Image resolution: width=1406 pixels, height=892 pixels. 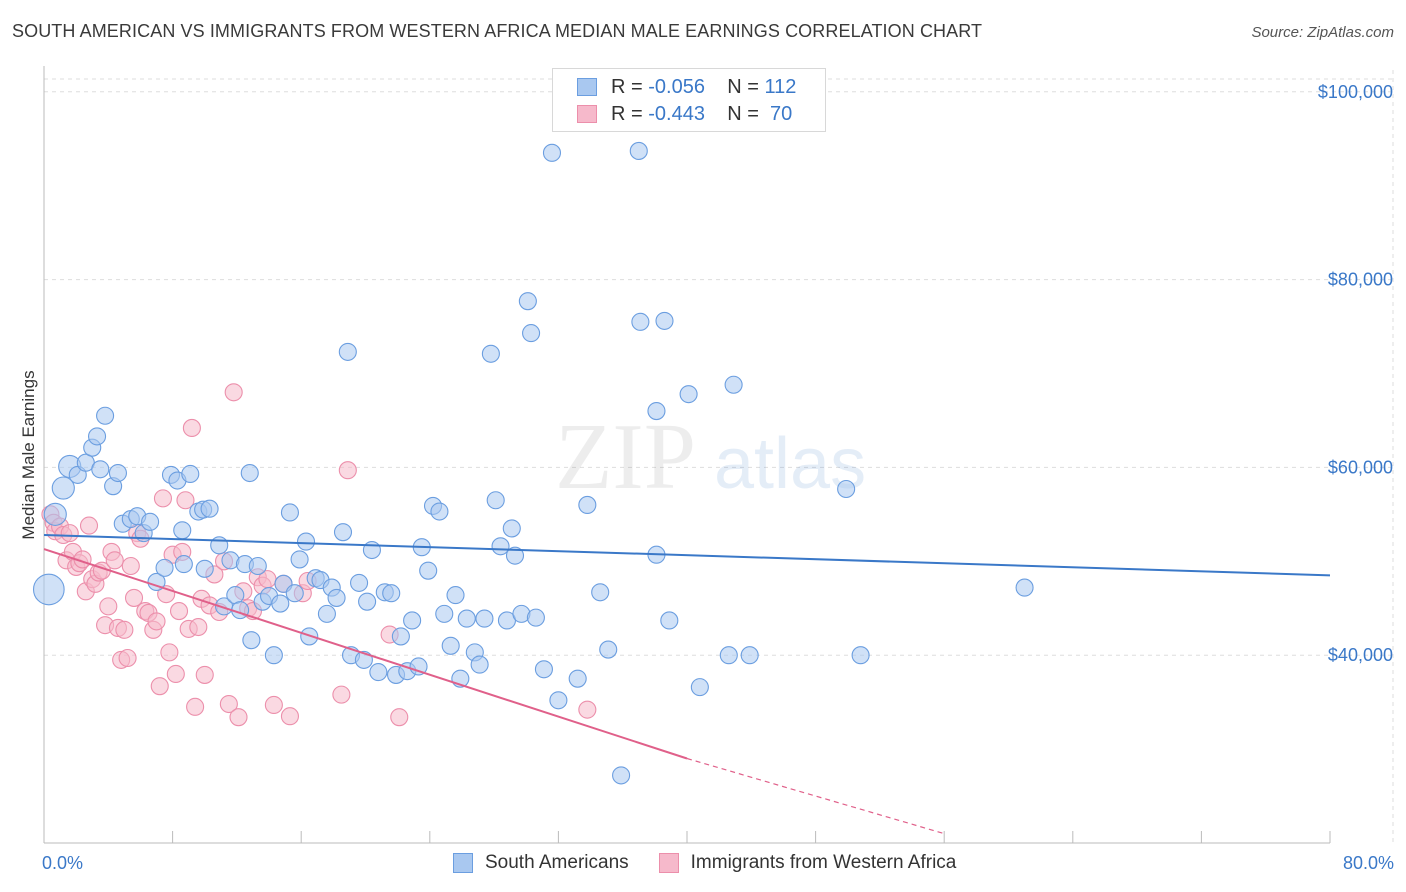 I want to click on legend-r-value: -0.056, so click(x=676, y=86).